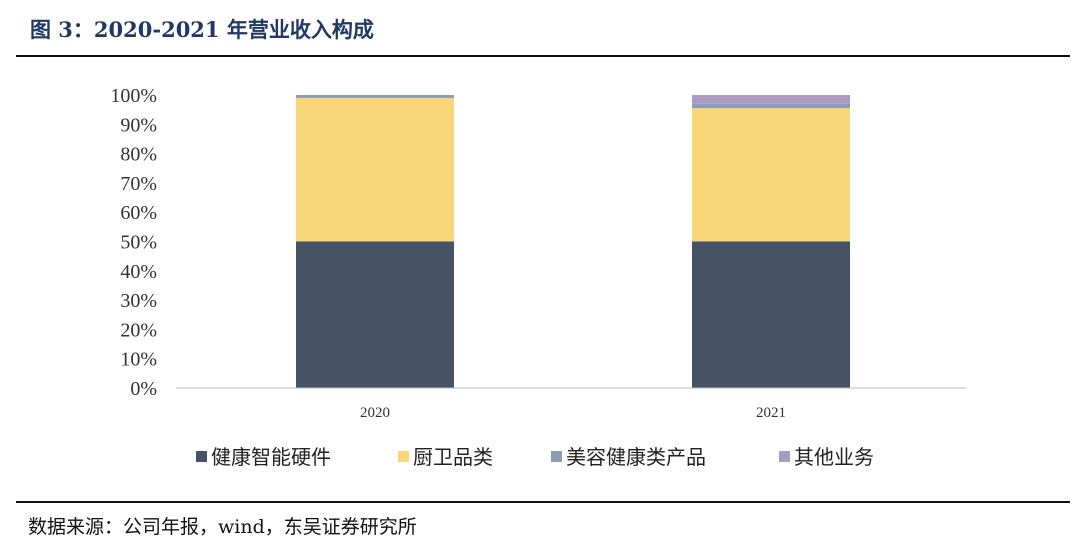 The width and height of the screenshot is (1080, 550). What do you see at coordinates (222, 527) in the screenshot?
I see `source-note: 数据来源：公司年报，wind，东吴证券研究所` at bounding box center [222, 527].